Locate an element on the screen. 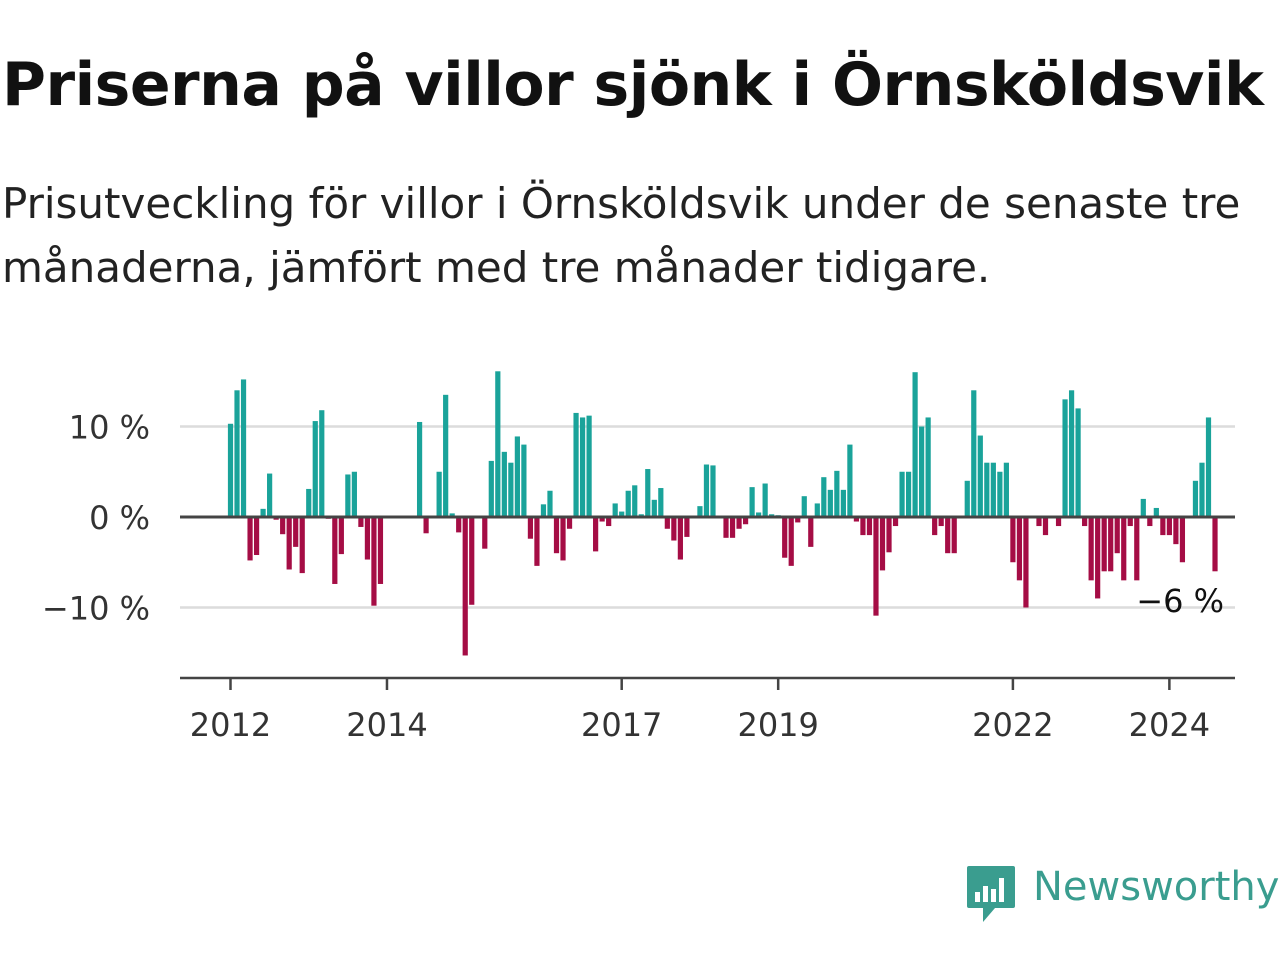 This screenshot has height=960, width=1280. chart-title: Priserna på villor sjönk i Örnsköldsvik is located at coordinates (633, 85).